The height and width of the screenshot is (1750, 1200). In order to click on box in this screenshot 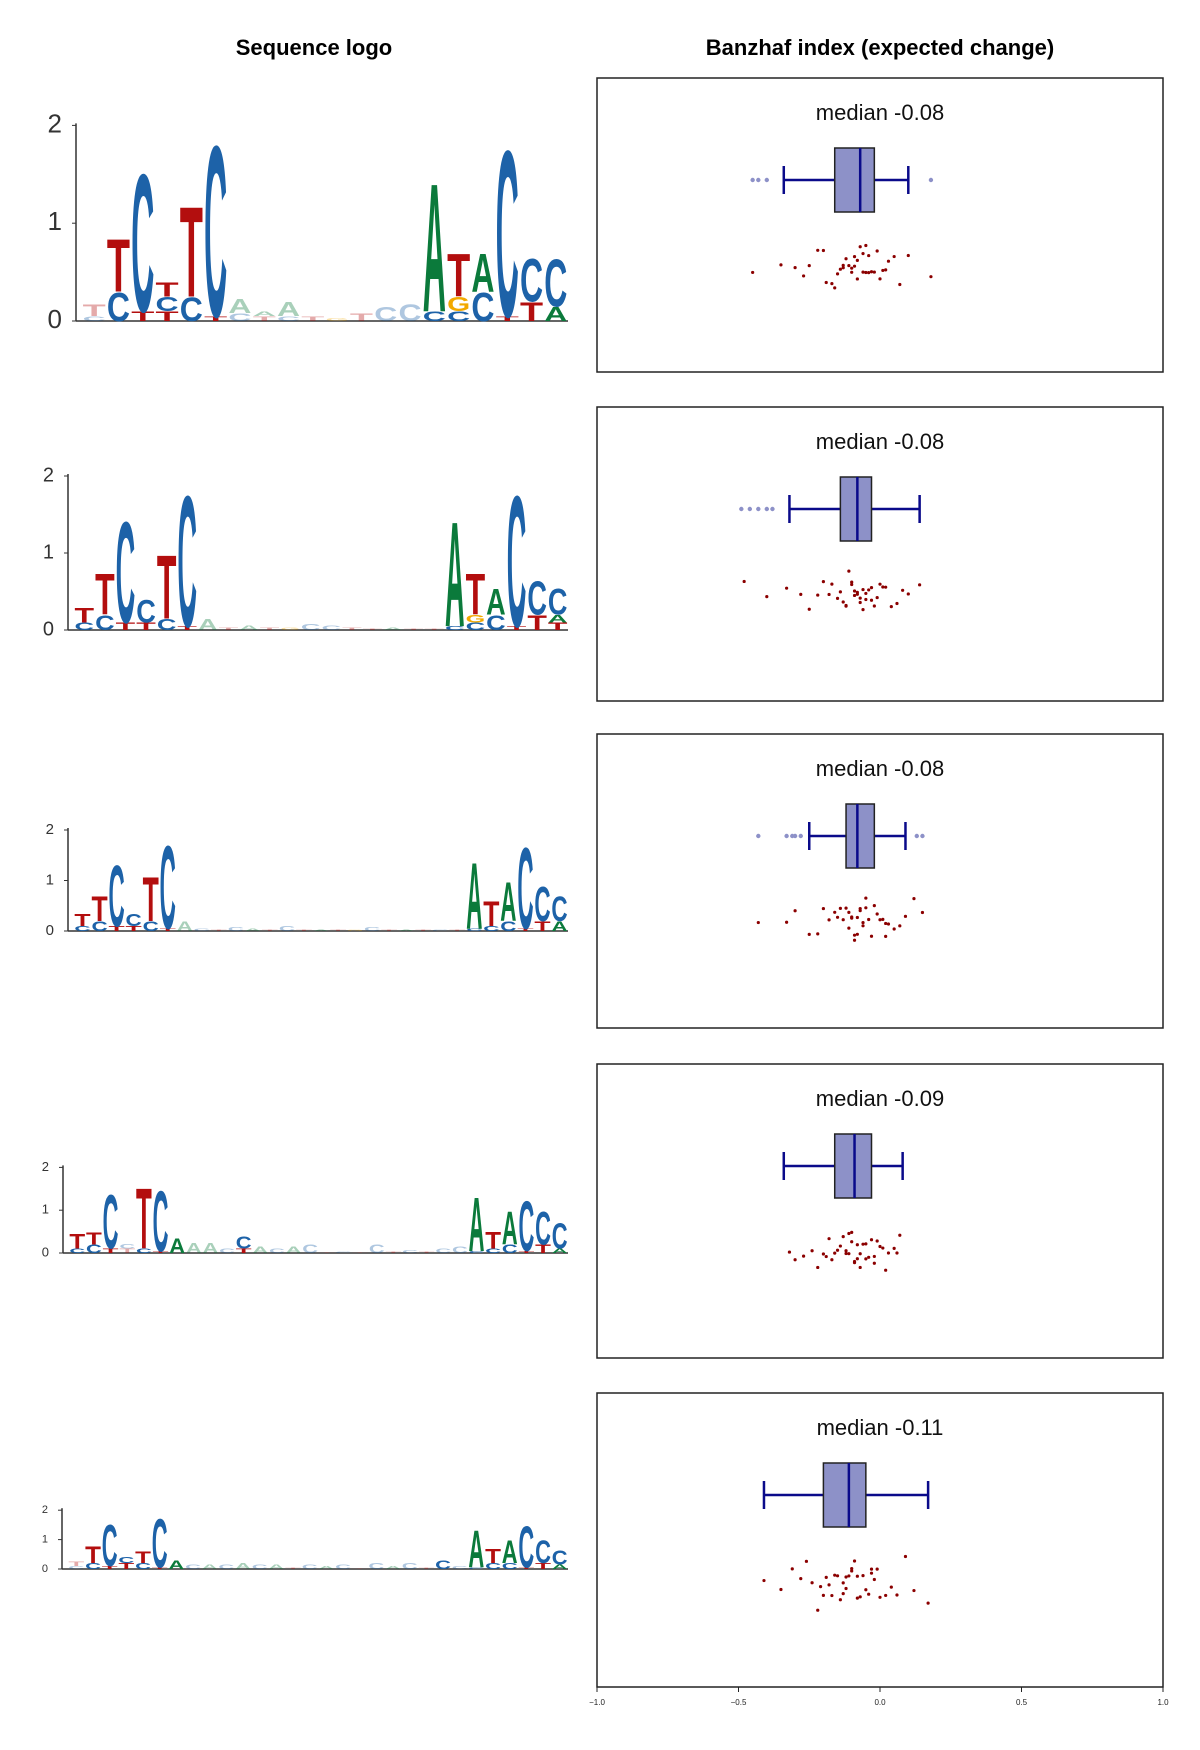, I will do `click(856, 509)`.